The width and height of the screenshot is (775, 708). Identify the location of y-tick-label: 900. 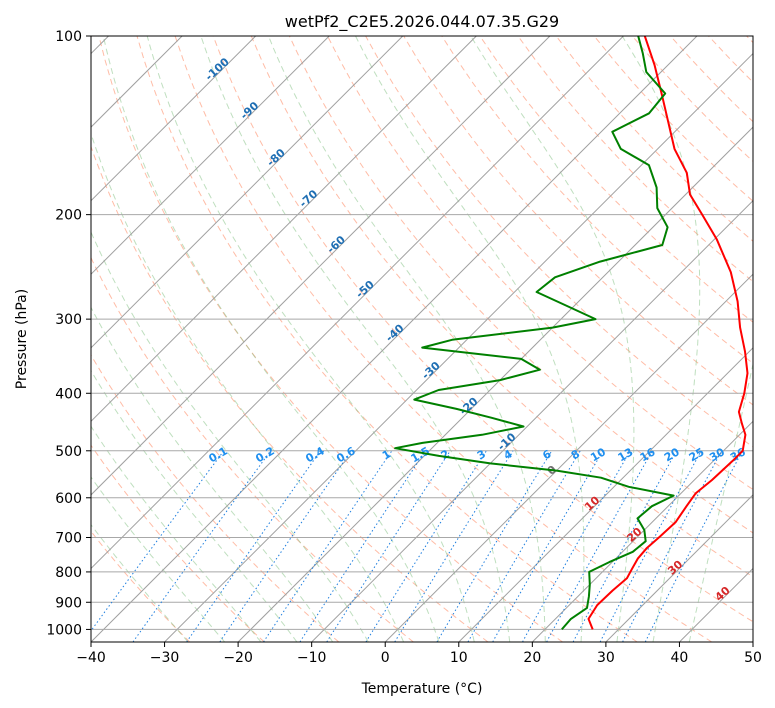
(68, 603).